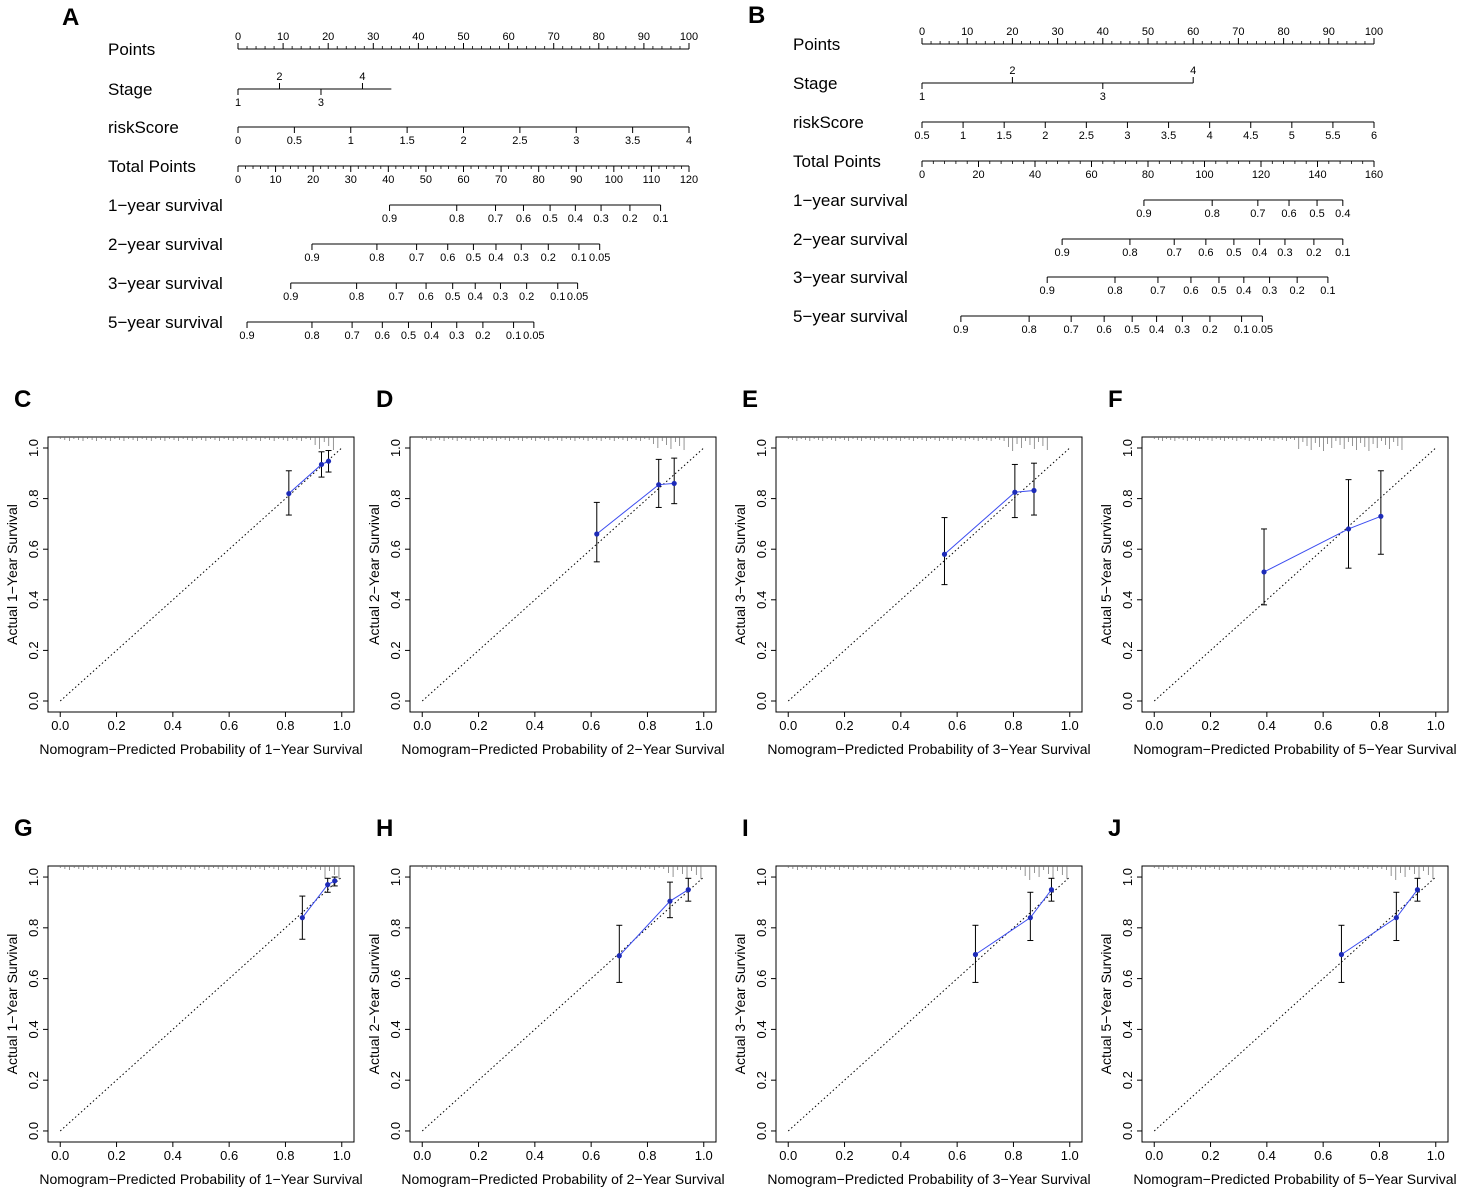 This screenshot has height=1187, width=1474. I want to click on row-label: riskScore, so click(828, 122).